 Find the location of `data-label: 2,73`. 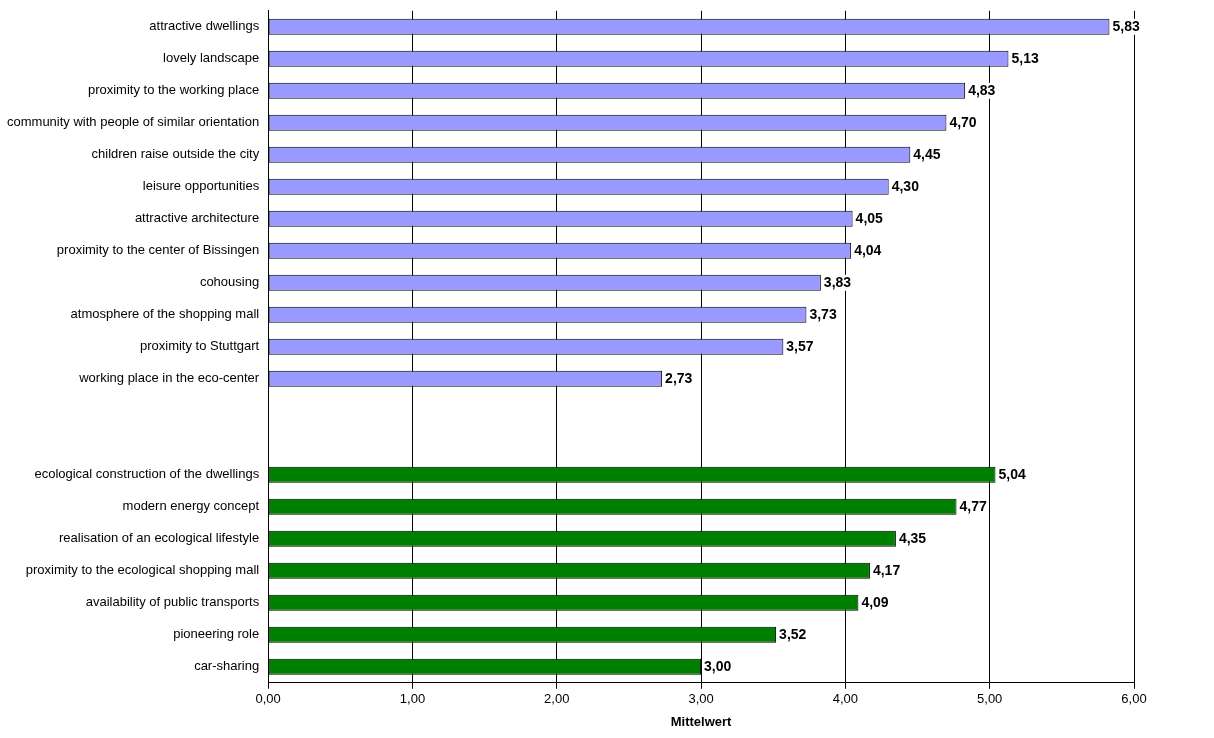

data-label: 2,73 is located at coordinates (679, 377).